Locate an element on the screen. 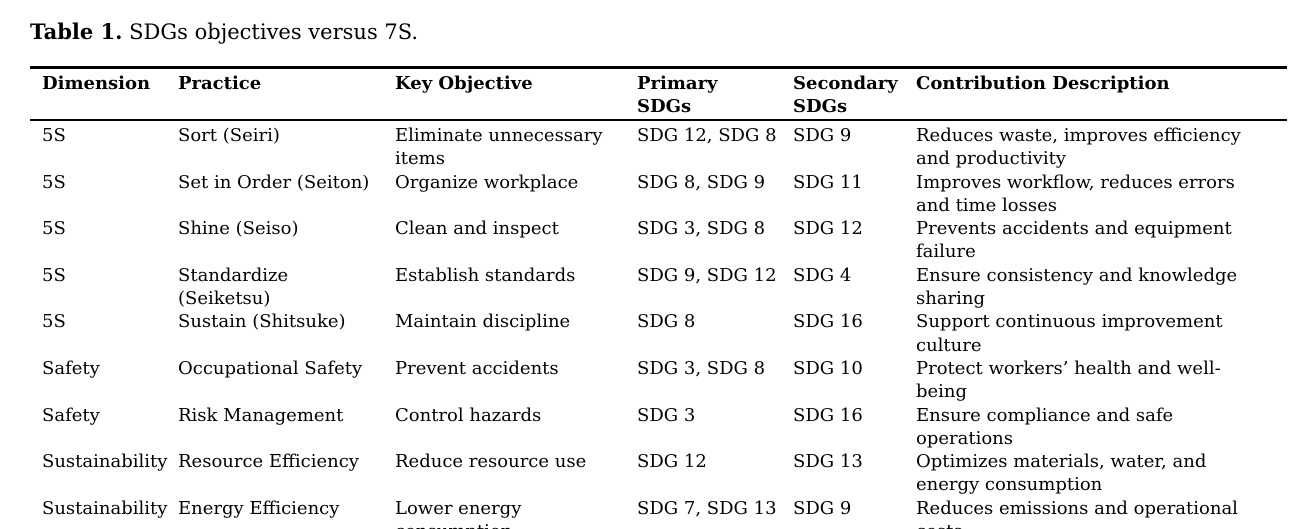 Image resolution: width=1315 pixels, height=529 pixels. table-cell: Organize workplace is located at coordinates (487, 182).